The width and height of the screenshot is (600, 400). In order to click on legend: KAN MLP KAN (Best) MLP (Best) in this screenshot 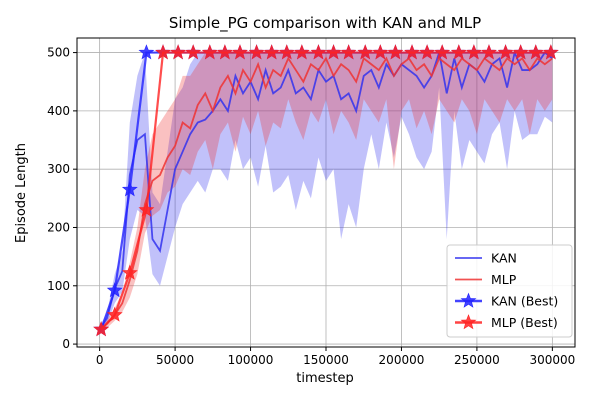, I will do `click(509, 291)`.